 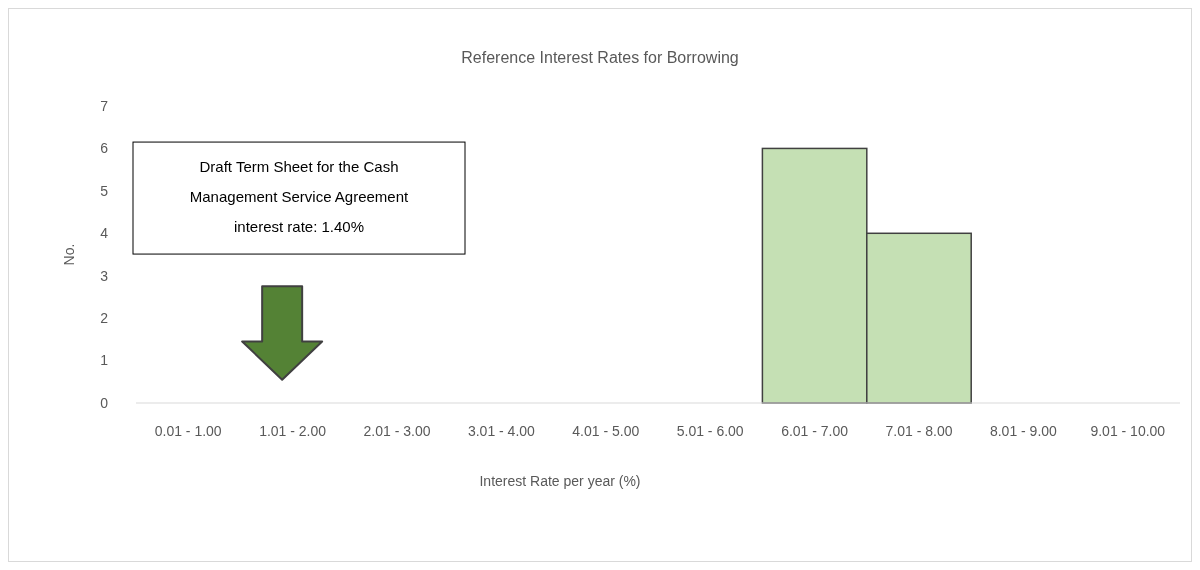 I want to click on x-tick-label: 9.01 - 10.00, so click(x=1128, y=431).